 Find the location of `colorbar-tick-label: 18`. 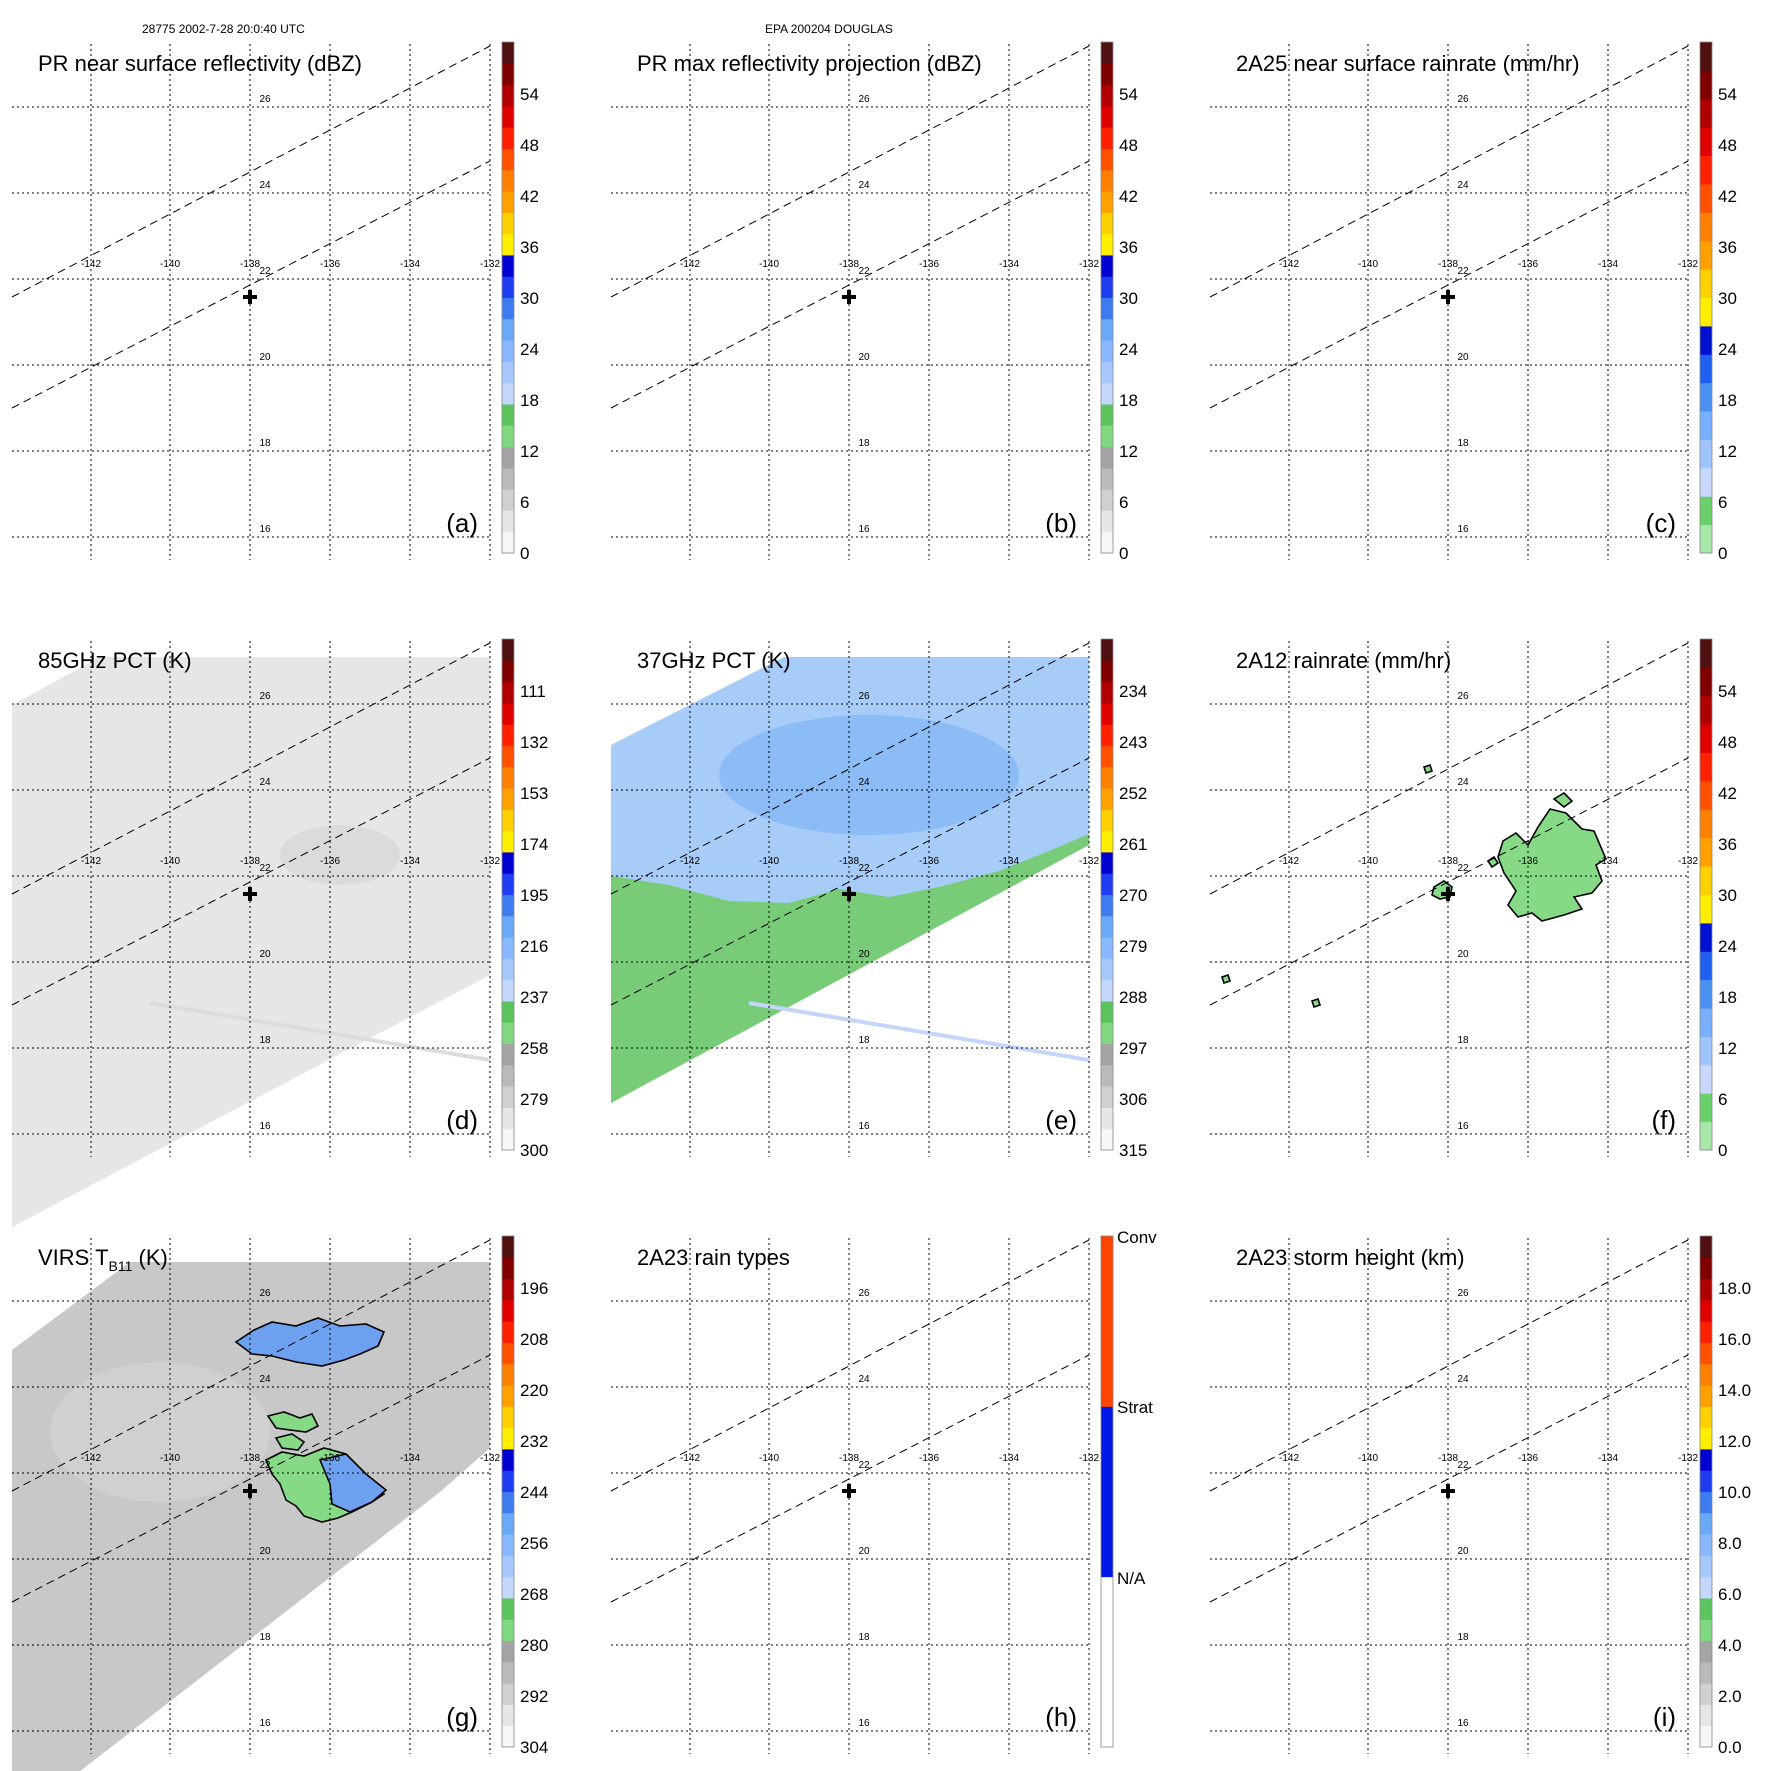

colorbar-tick-label: 18 is located at coordinates (529, 400).